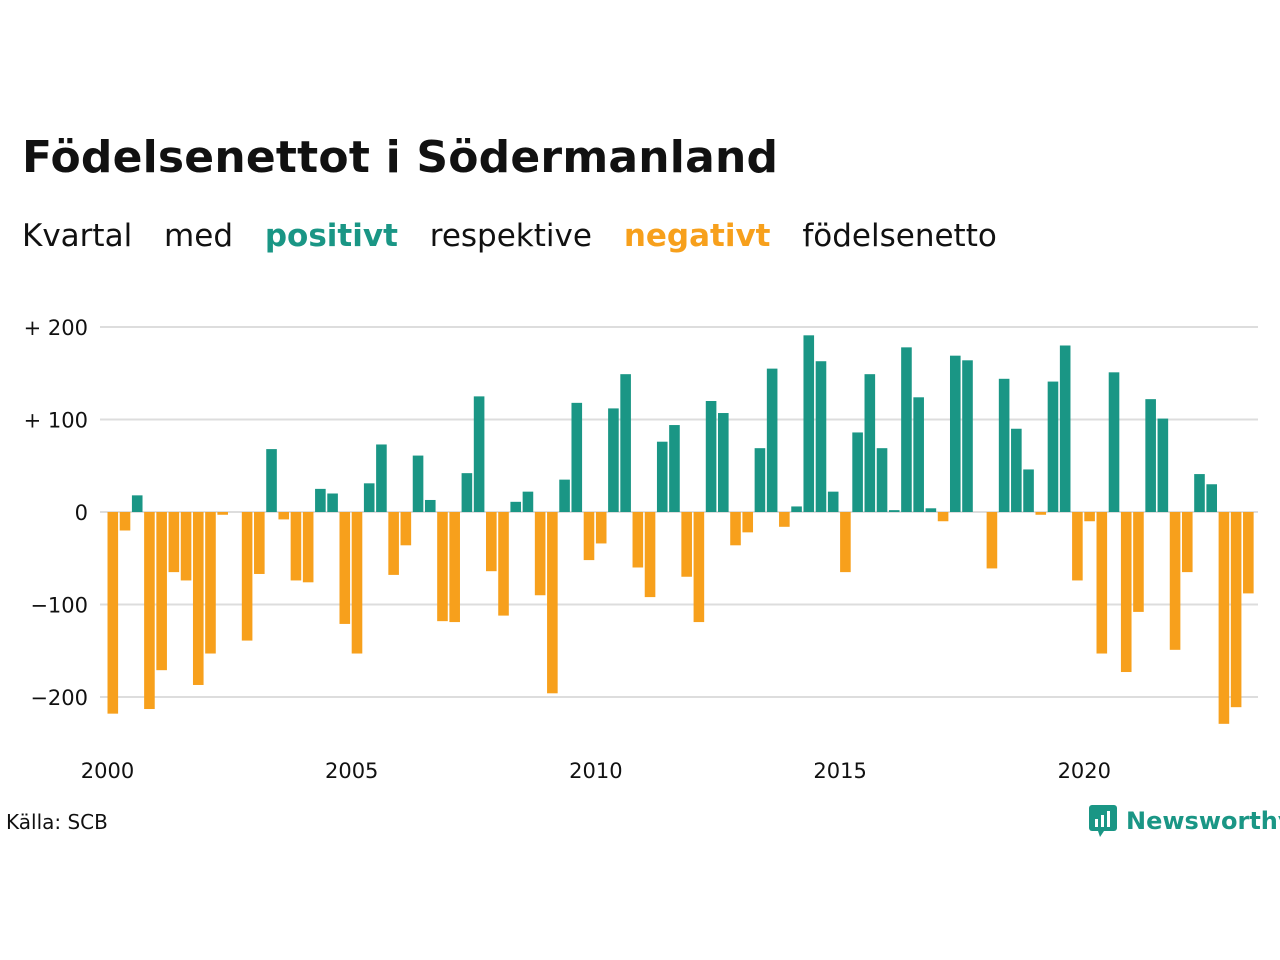 This screenshot has width=1280, height=960. I want to click on x-tick-label: 2020, so click(1084, 771).